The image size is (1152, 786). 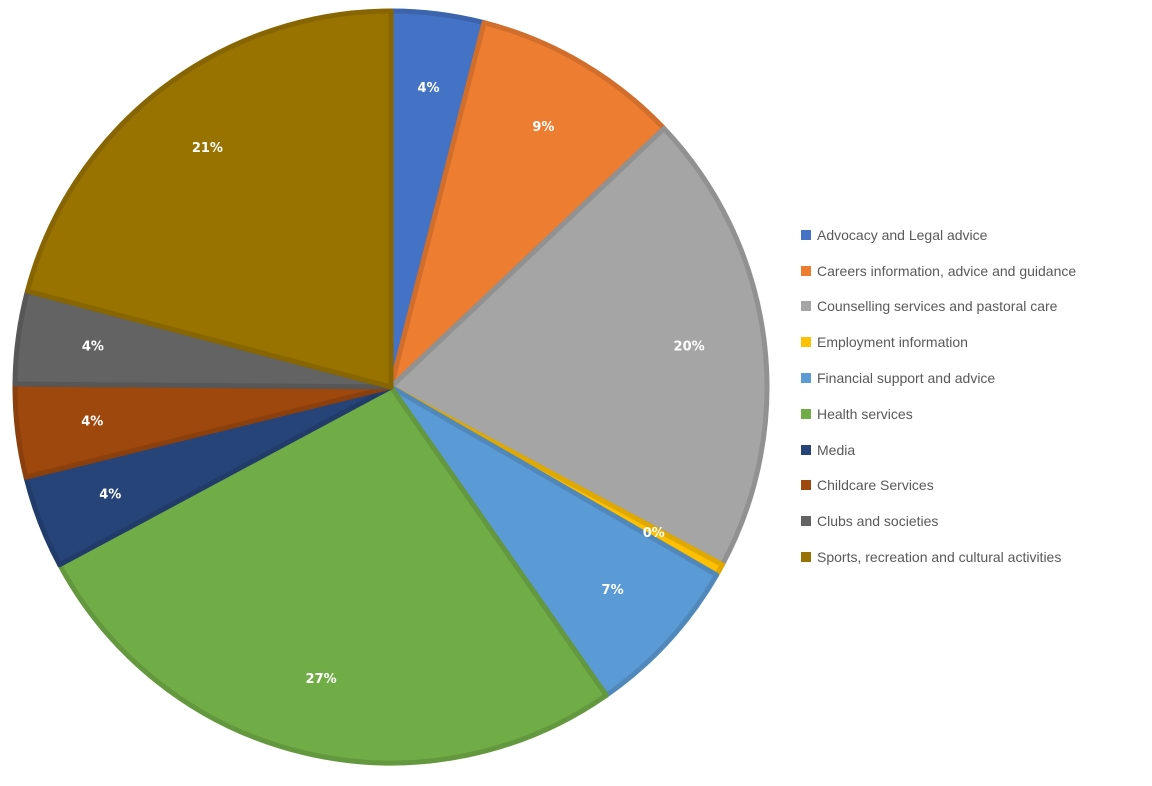 I want to click on legend-label: Clubs and societies, so click(x=878, y=521).